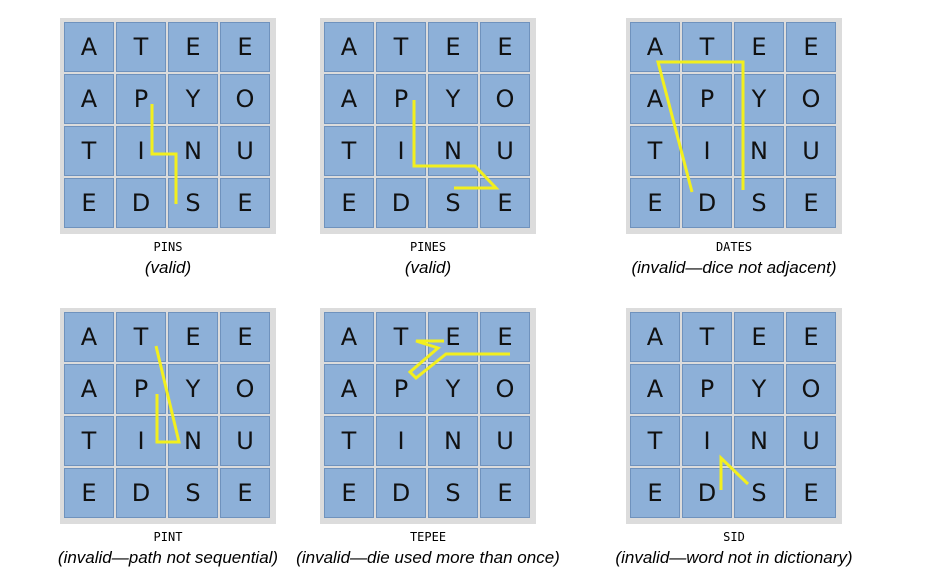 Image resolution: width=938 pixels, height=587 pixels. Describe the element at coordinates (168, 247) in the screenshot. I see `word-label: PINS` at that location.